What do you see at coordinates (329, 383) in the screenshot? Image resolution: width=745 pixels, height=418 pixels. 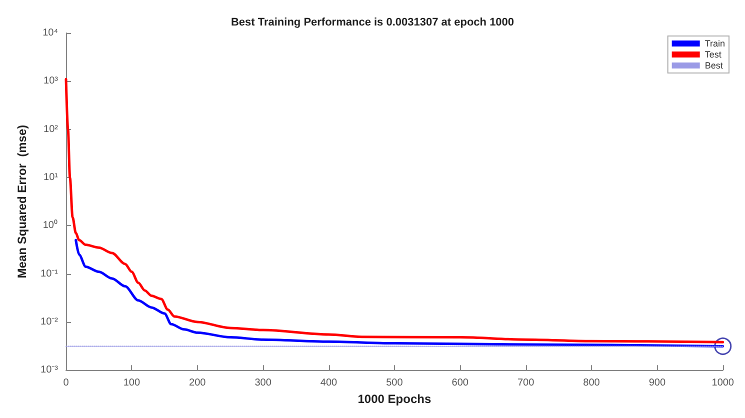 I see `x-tick-label: 400` at bounding box center [329, 383].